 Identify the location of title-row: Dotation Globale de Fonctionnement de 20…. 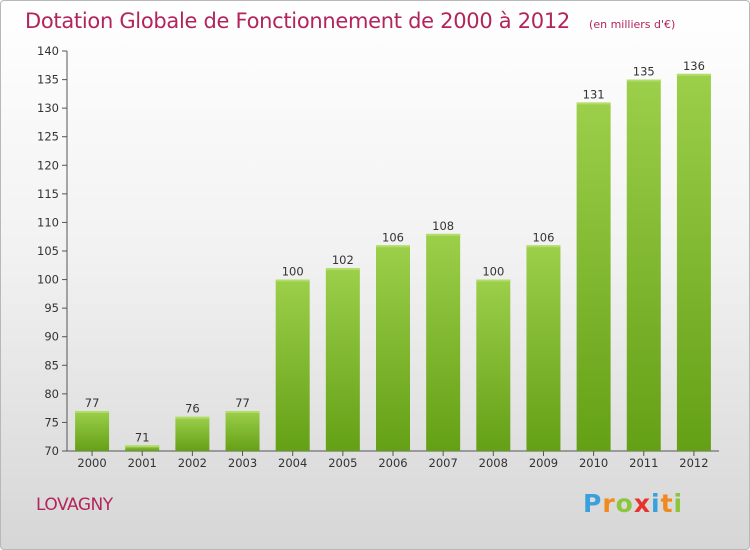
(350, 21).